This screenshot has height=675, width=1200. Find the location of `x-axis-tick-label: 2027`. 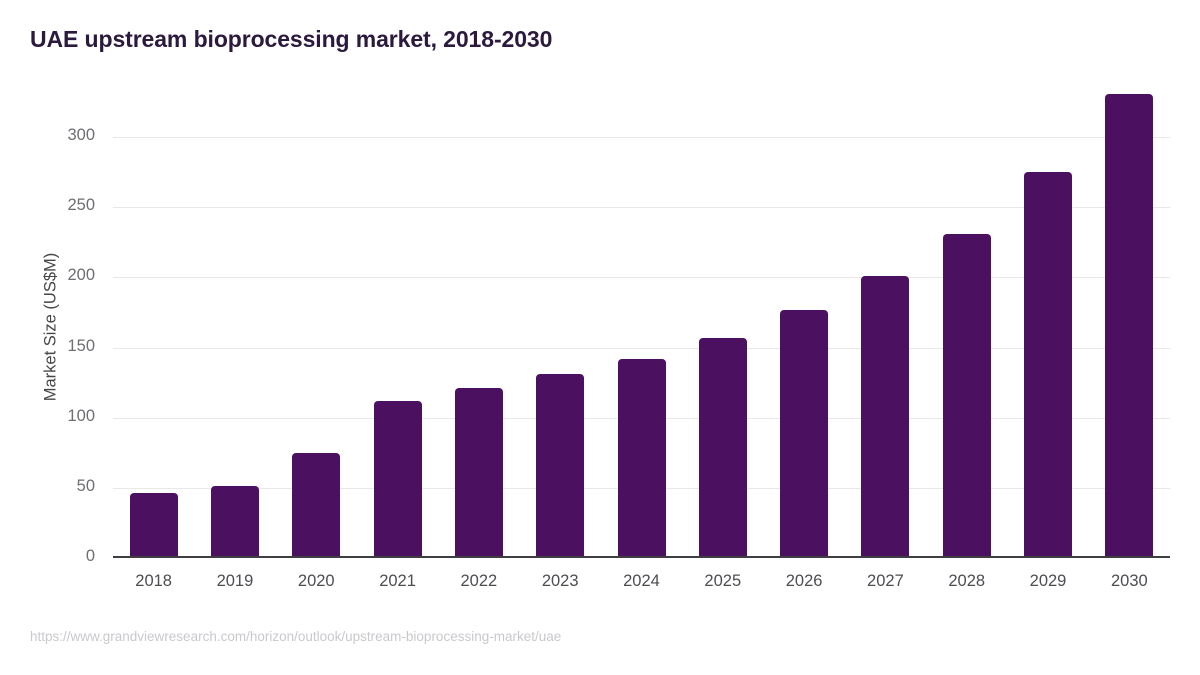

x-axis-tick-label: 2027 is located at coordinates (885, 581).